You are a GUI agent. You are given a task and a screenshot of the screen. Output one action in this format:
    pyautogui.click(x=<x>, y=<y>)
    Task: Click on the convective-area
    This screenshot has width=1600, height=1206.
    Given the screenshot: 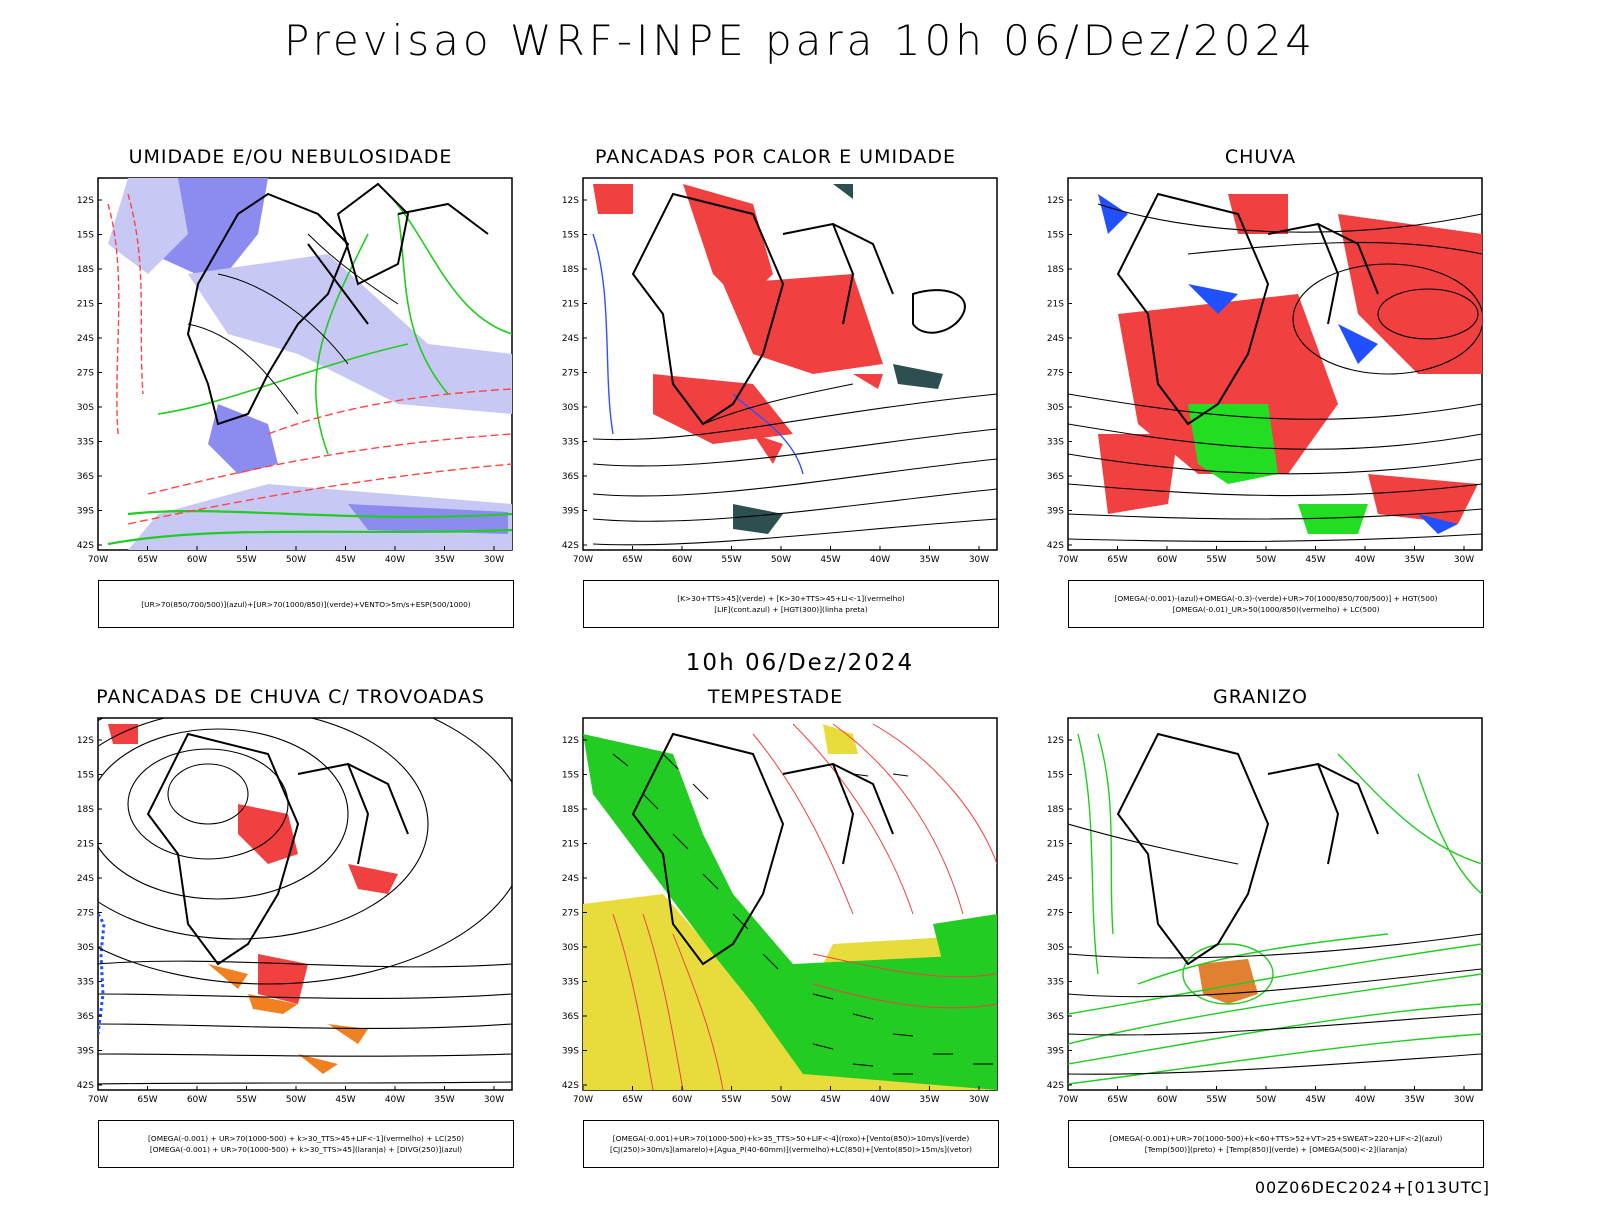 What is the action you would take?
    pyautogui.click(x=803, y=324)
    